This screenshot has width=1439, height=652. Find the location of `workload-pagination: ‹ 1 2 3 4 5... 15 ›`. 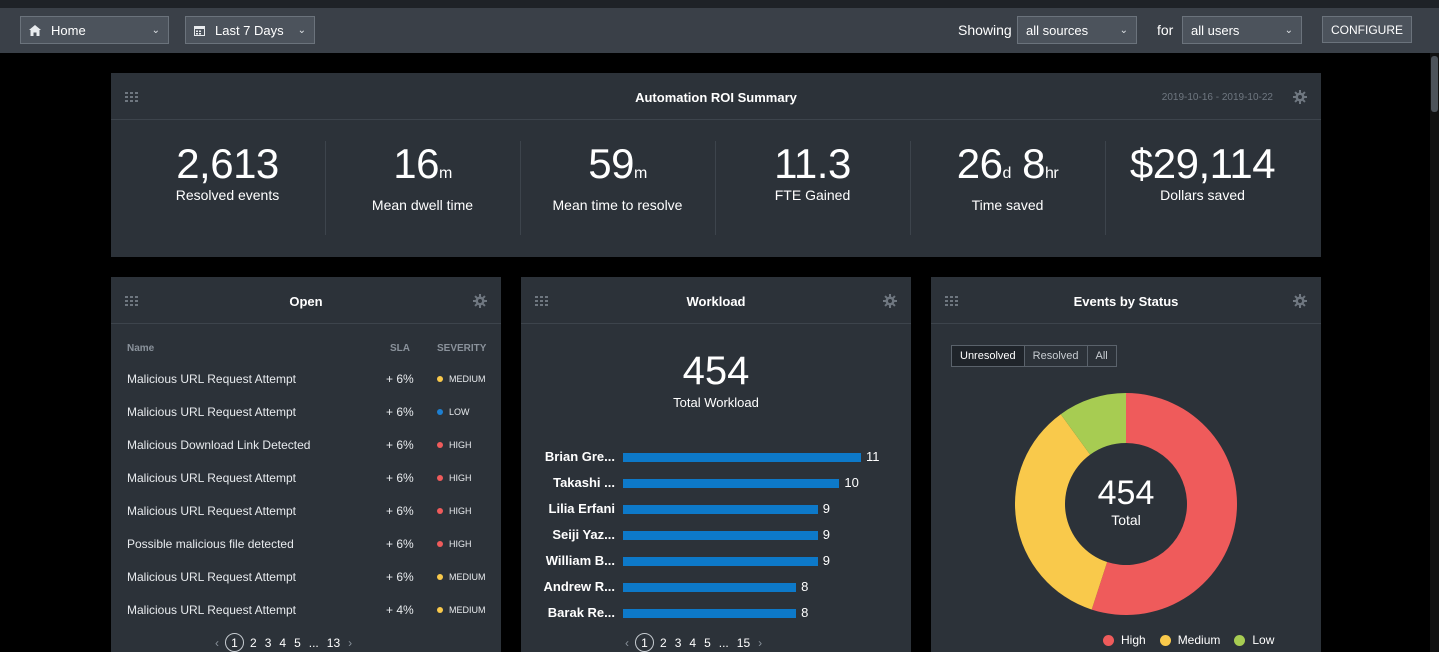

workload-pagination: ‹ 1 2 3 4 5... 15 › is located at coordinates (693, 642).